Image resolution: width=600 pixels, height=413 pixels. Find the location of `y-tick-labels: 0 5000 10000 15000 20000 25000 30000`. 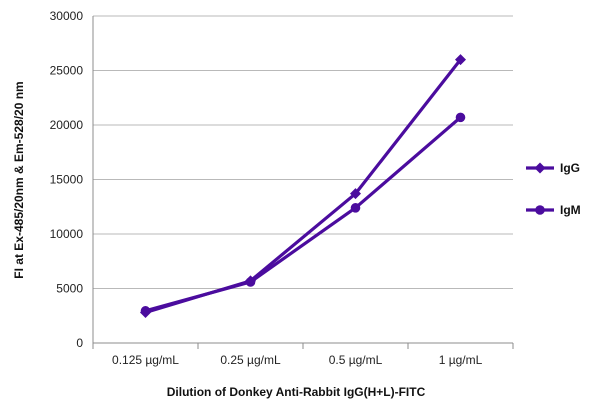

y-tick-labels: 0 5000 10000 15000 20000 25000 30000 is located at coordinates (67, 179).